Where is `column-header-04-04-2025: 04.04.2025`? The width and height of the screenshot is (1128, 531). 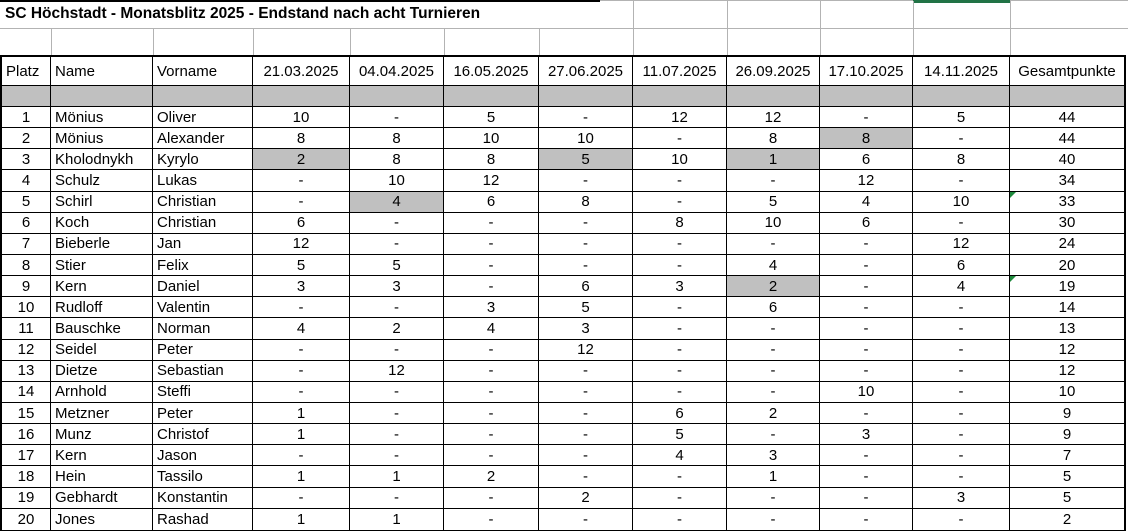
column-header-04-04-2025: 04.04.2025 is located at coordinates (397, 71).